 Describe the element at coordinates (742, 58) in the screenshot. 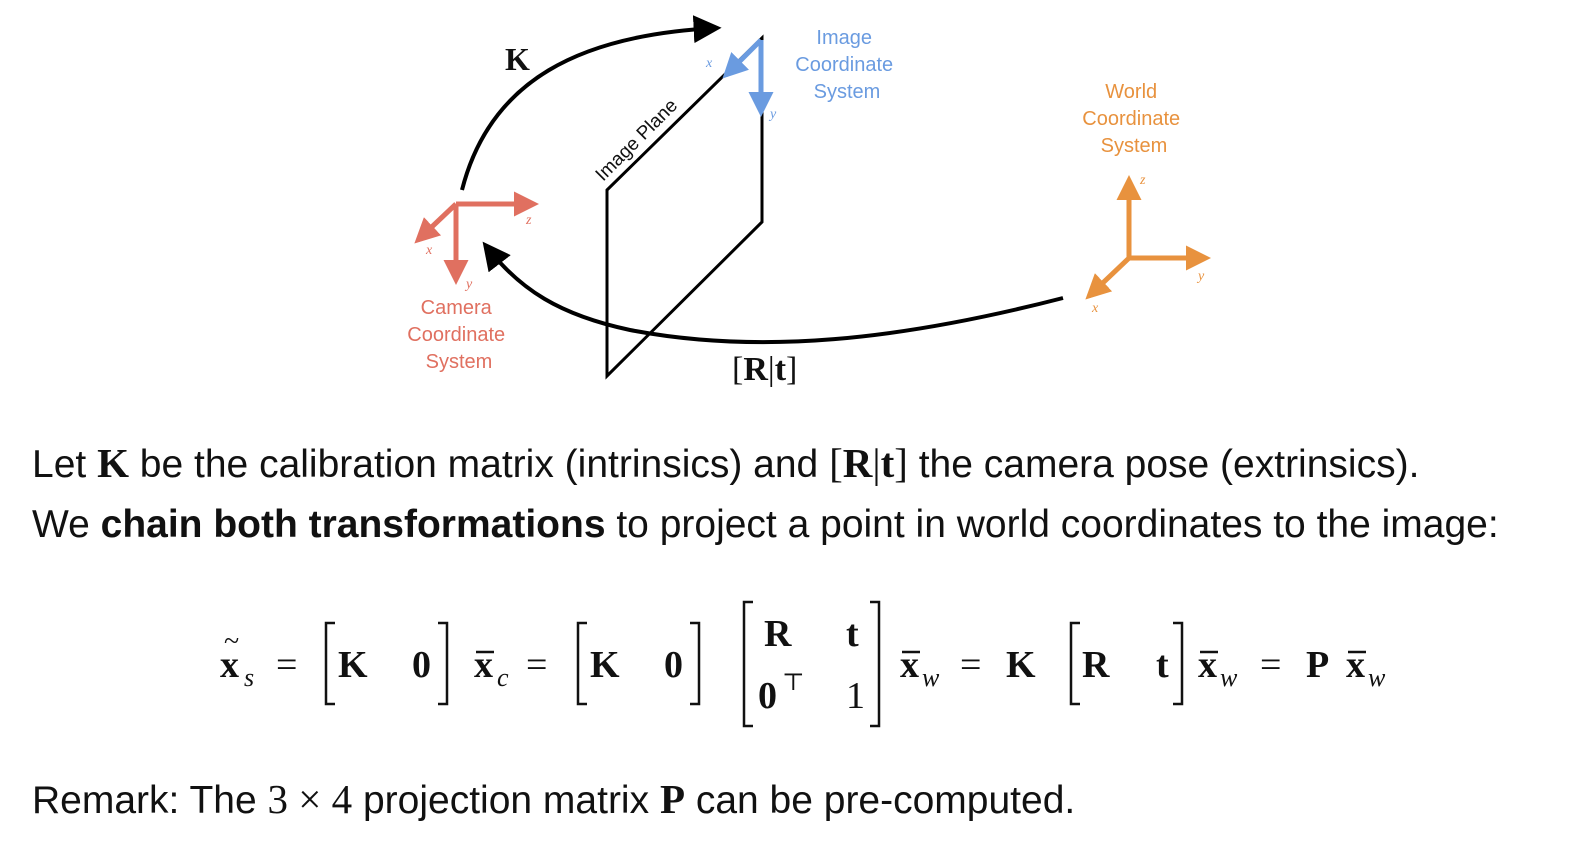

I see `image-x-axis` at that location.